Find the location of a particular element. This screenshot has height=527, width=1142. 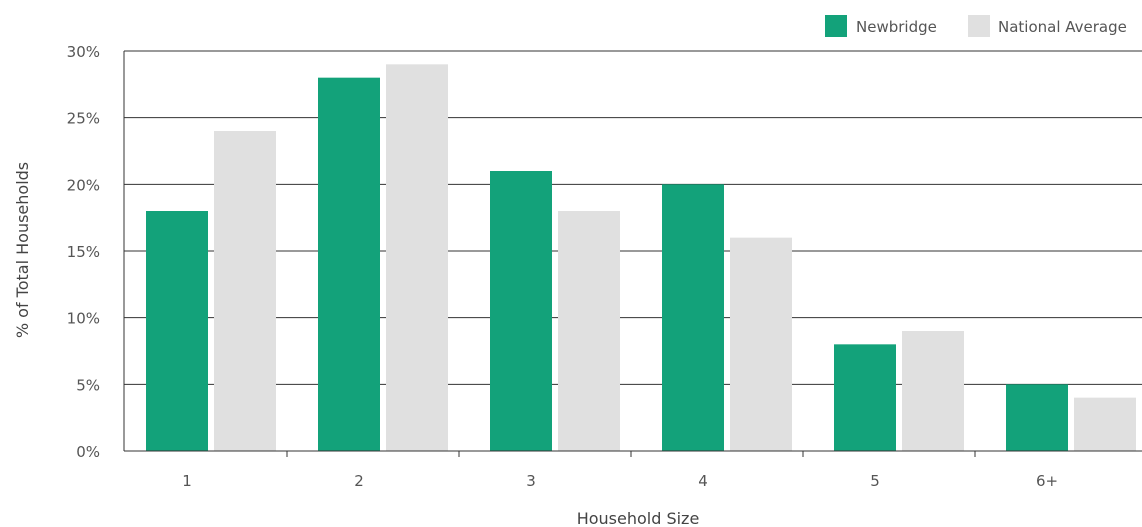

bar-newbridge-6plus is located at coordinates (1037, 417).